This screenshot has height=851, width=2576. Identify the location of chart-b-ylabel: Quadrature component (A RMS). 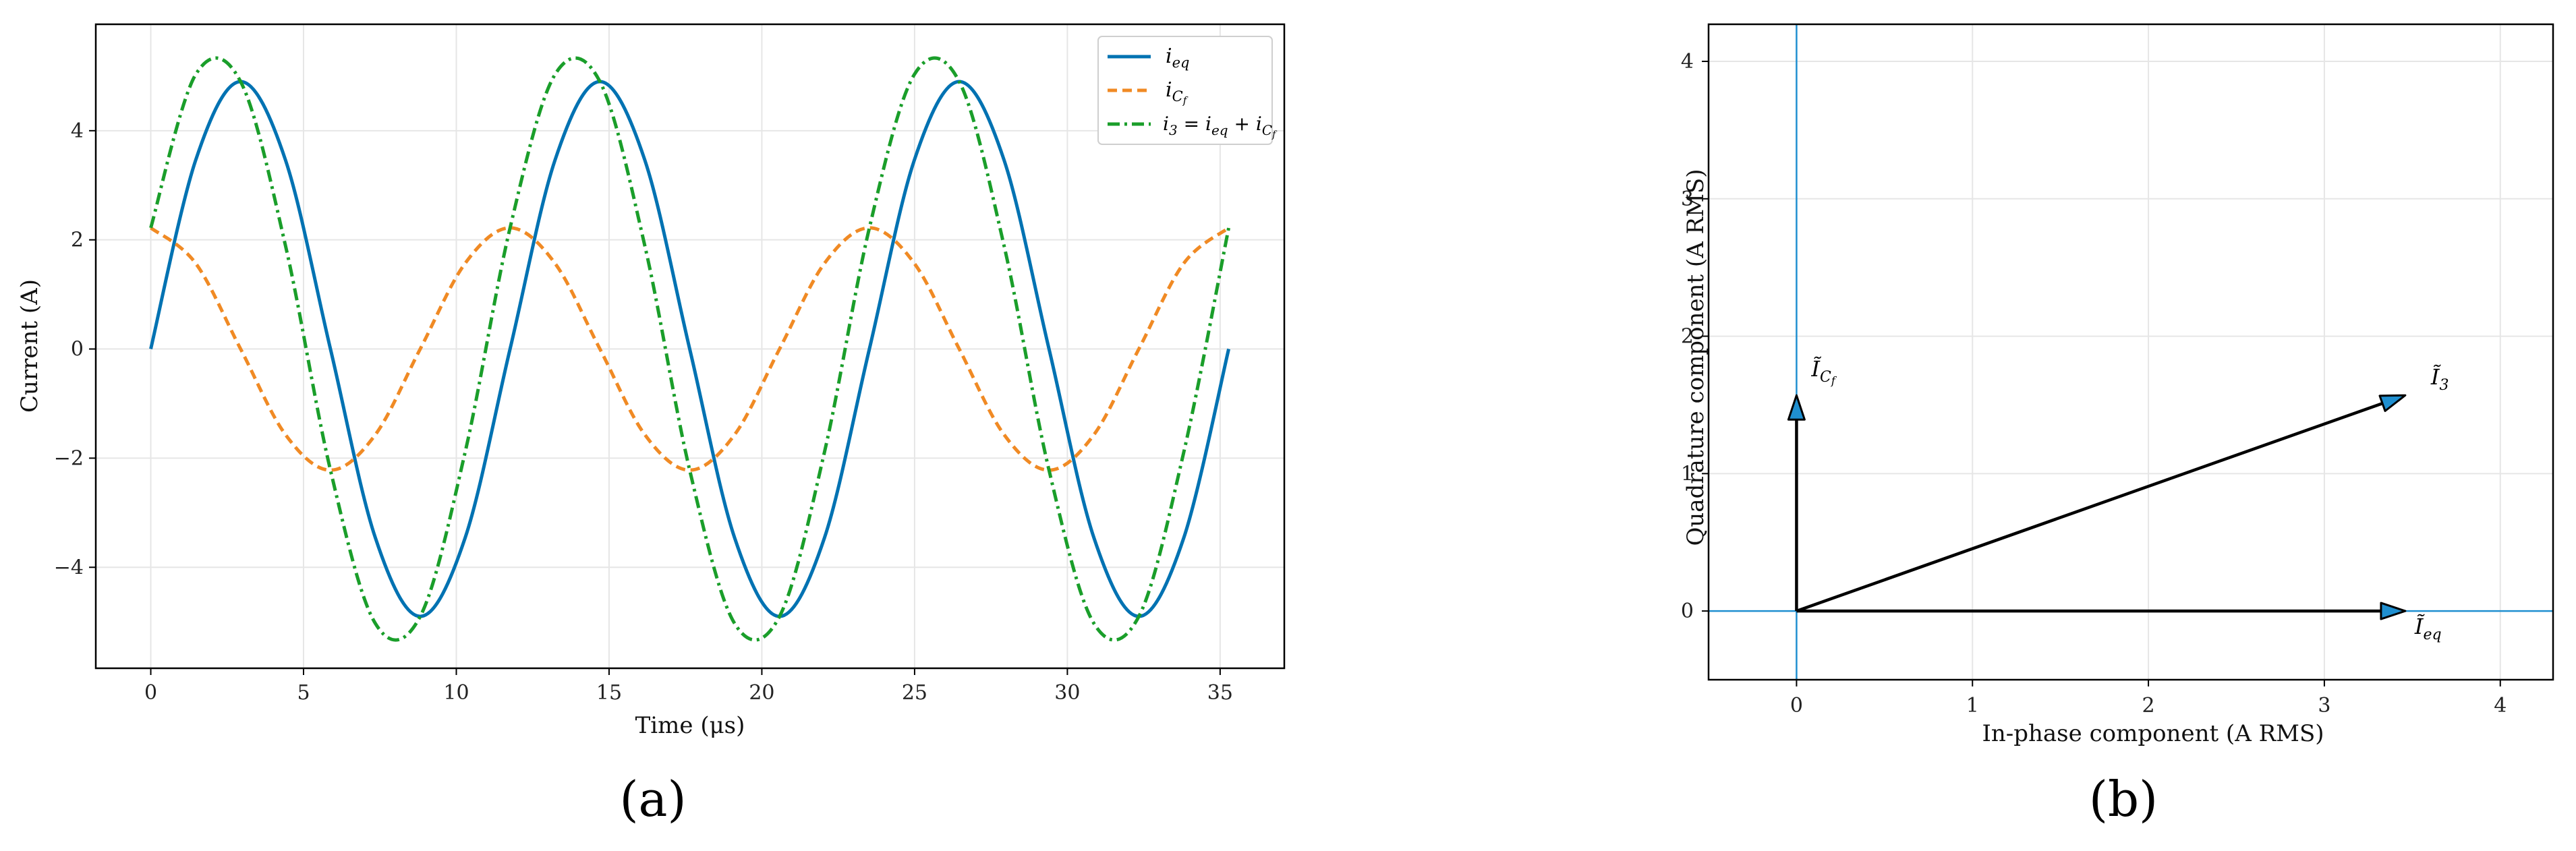
(1695, 357).